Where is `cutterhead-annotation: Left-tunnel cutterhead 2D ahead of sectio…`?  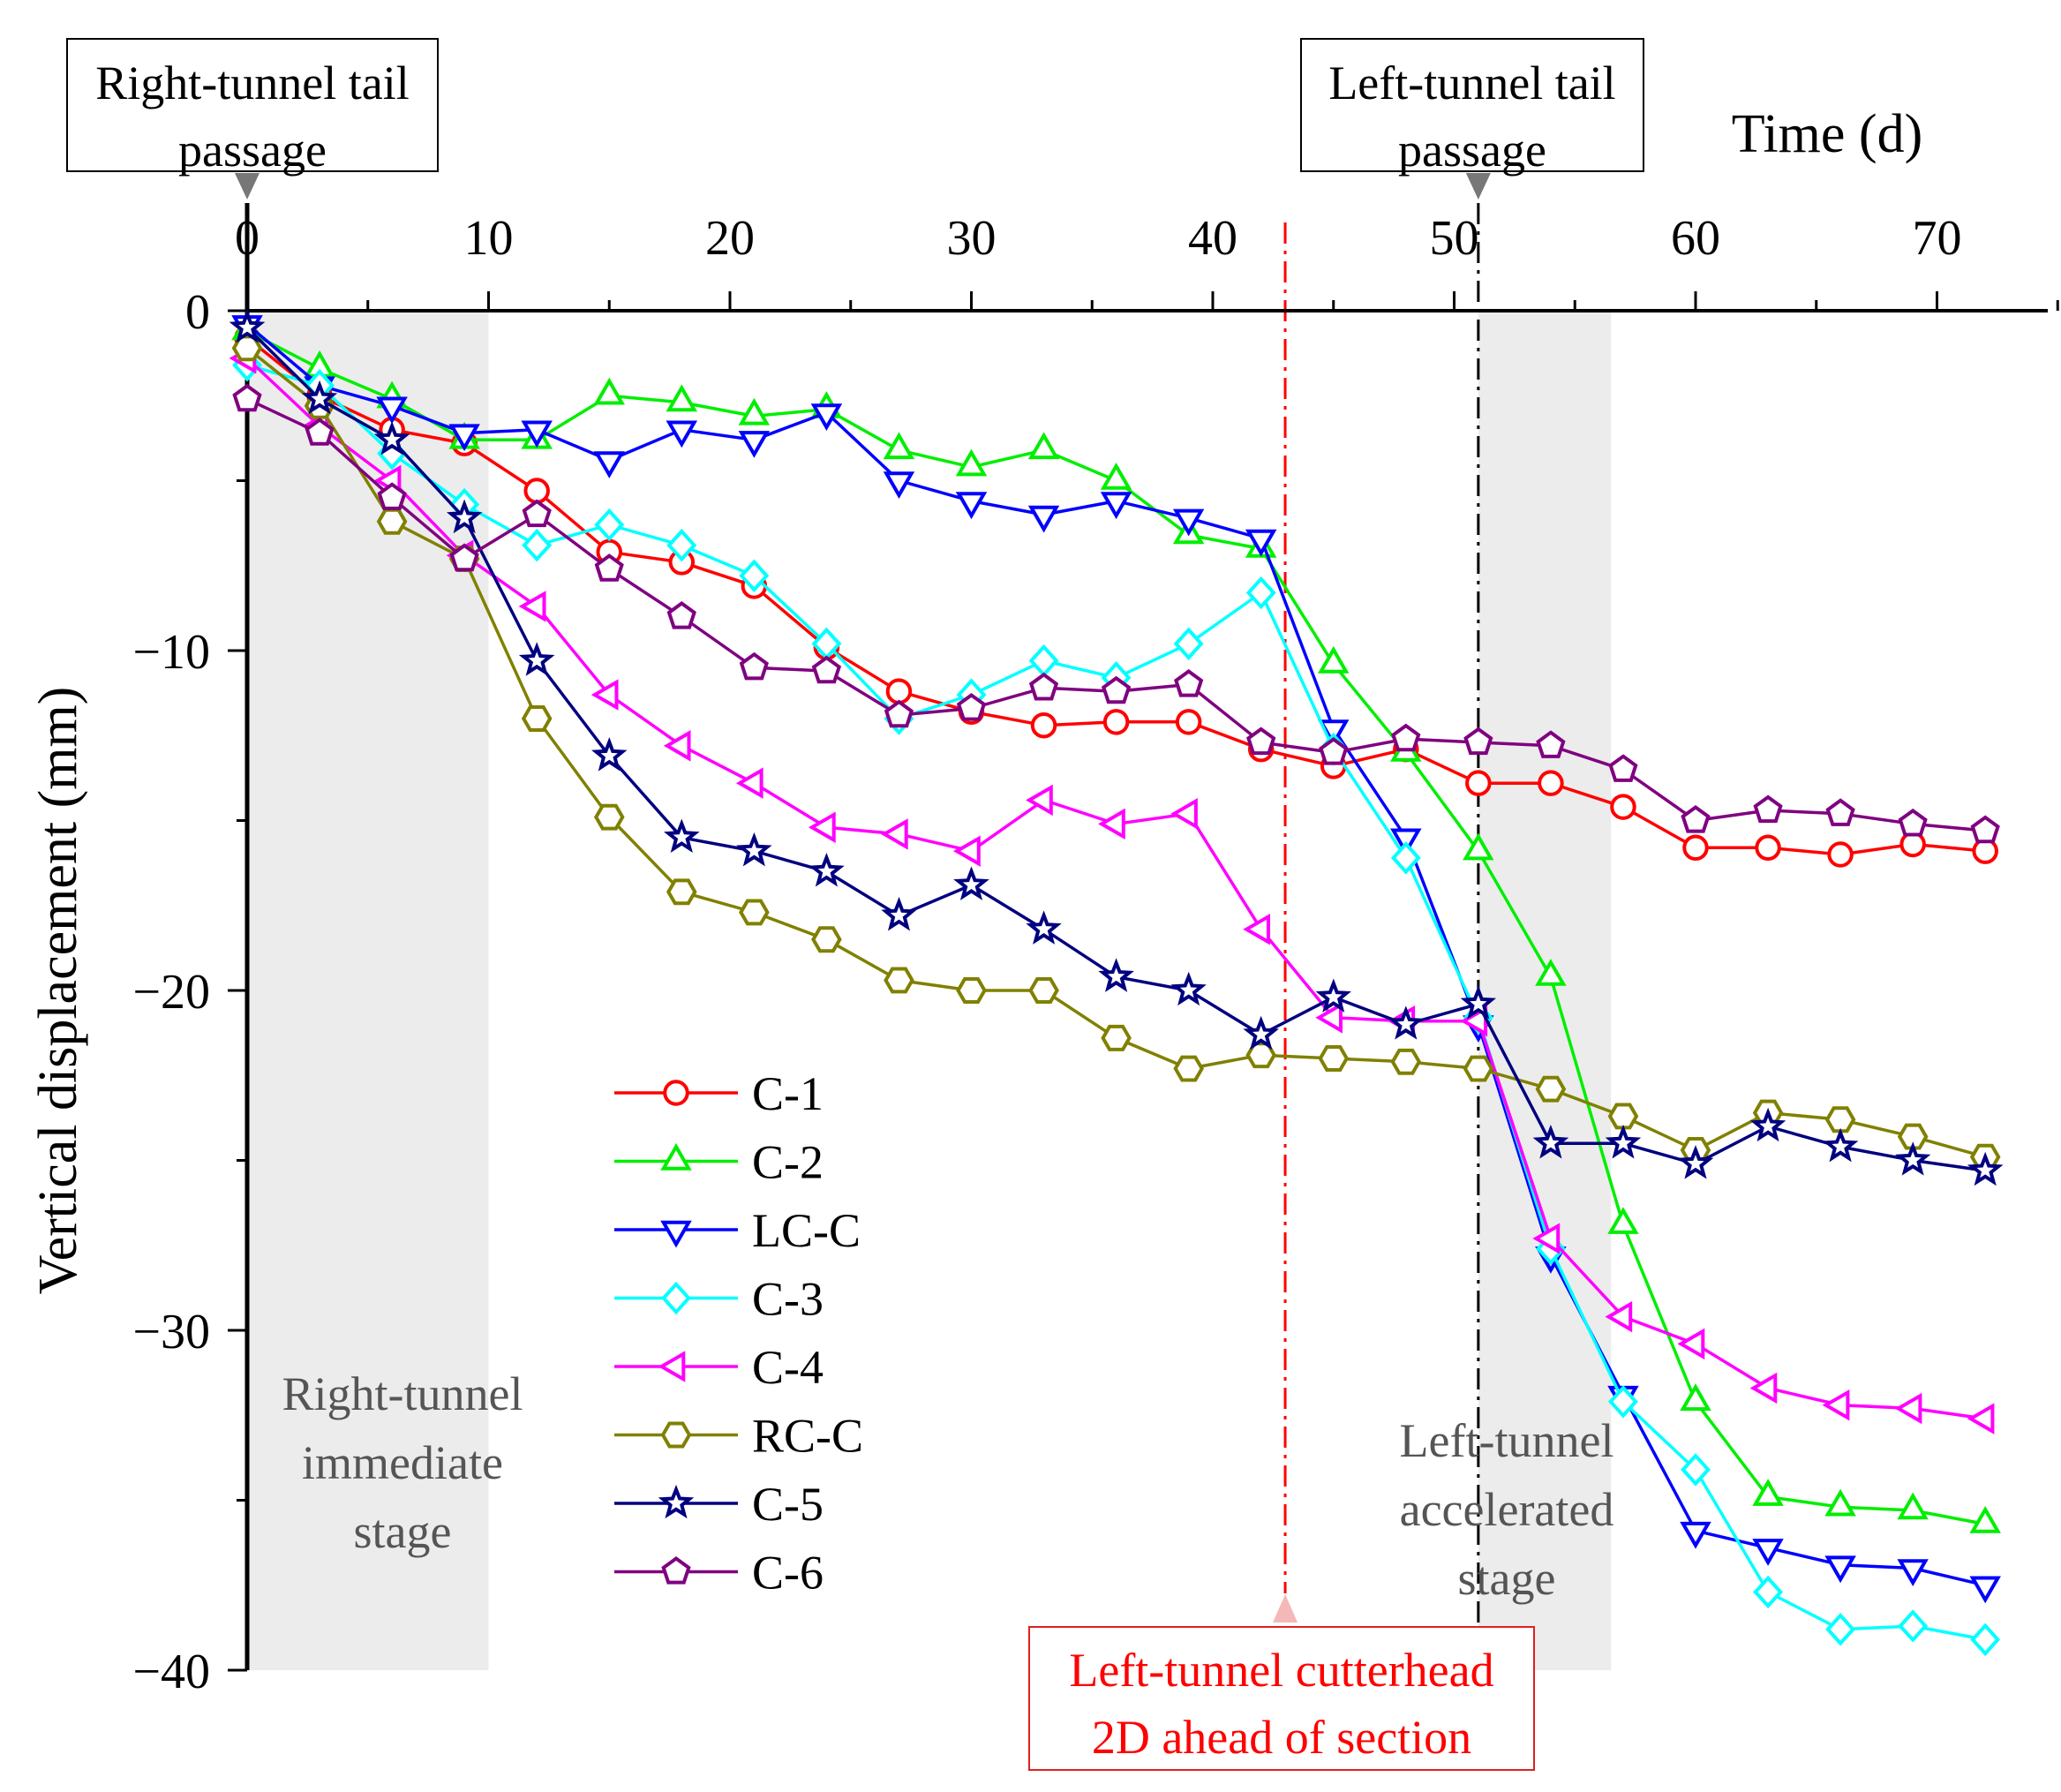
cutterhead-annotation: Left-tunnel cutterhead 2D ahead of sectio… is located at coordinates (1281, 1698).